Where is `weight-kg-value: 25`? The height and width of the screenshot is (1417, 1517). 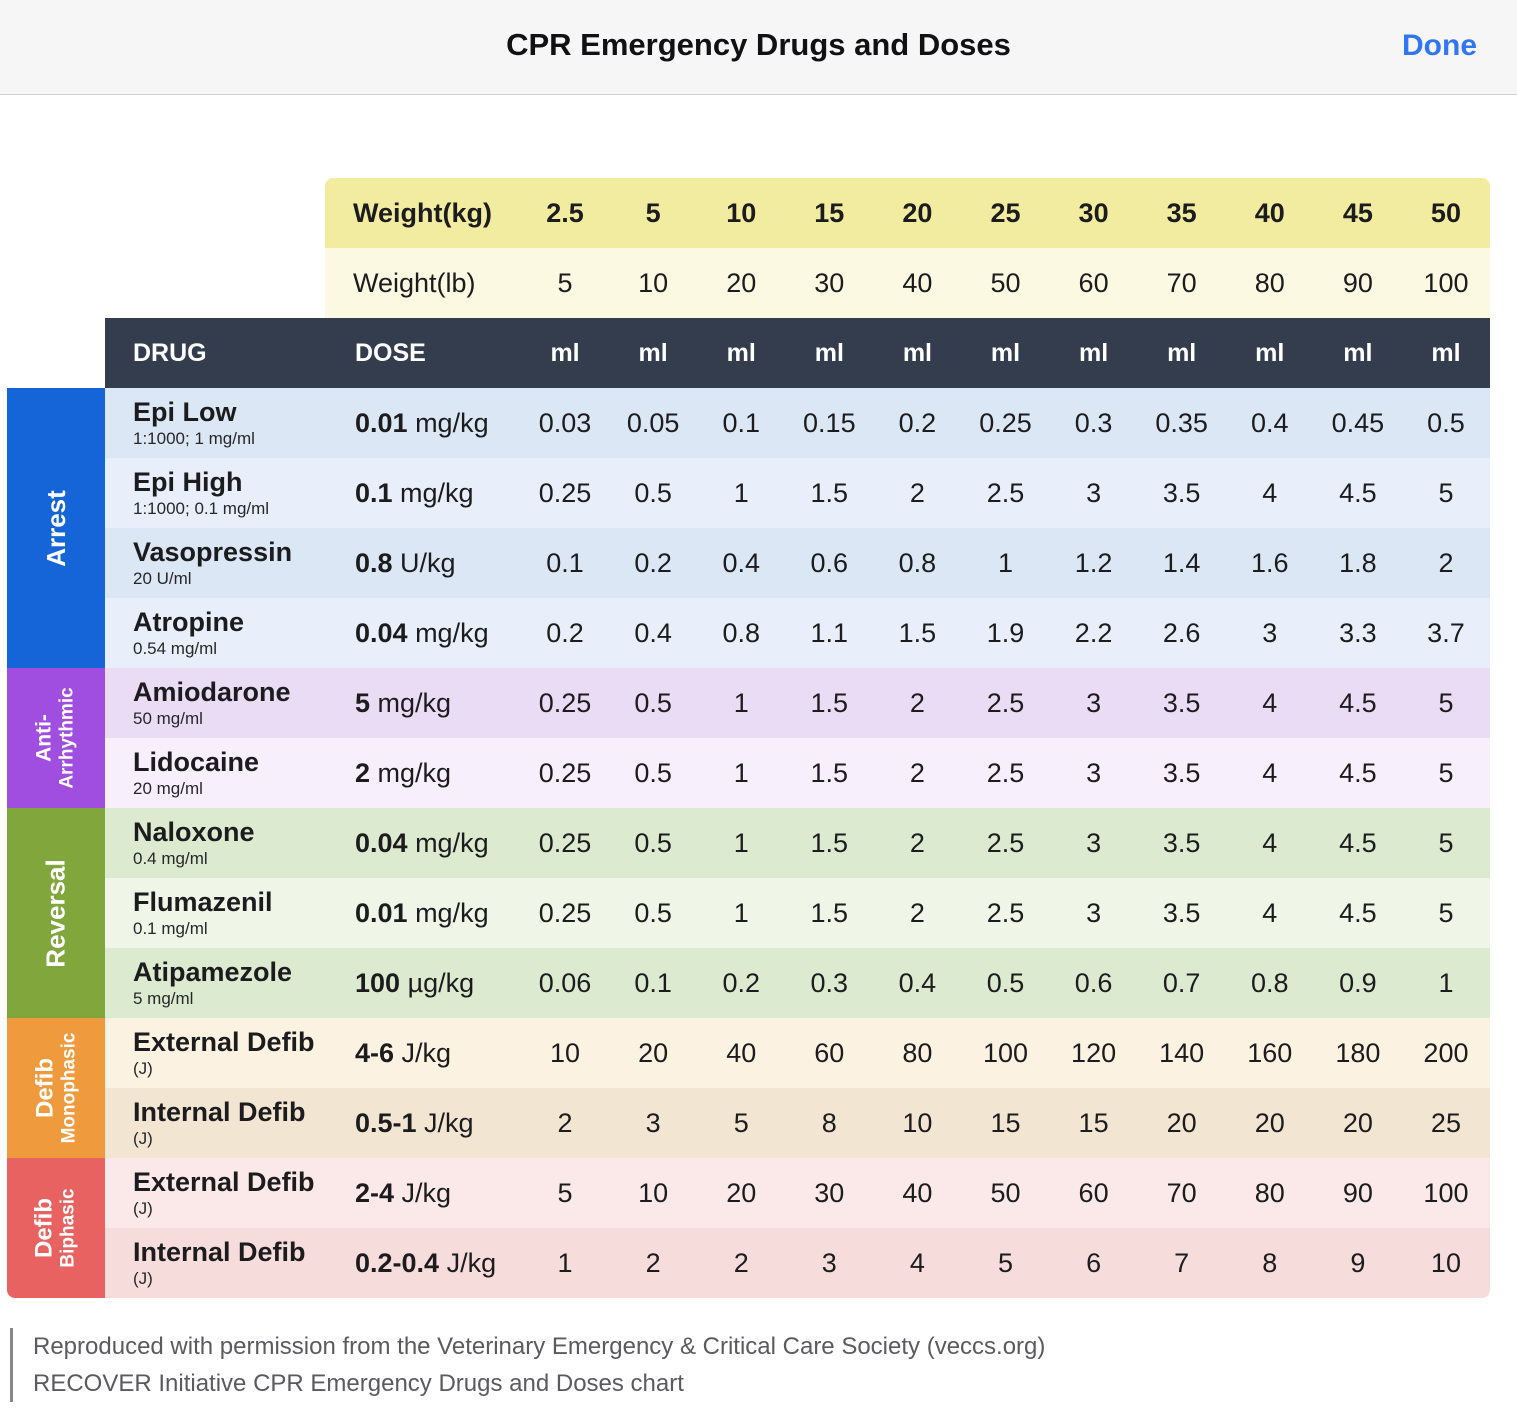 weight-kg-value: 25 is located at coordinates (1005, 212).